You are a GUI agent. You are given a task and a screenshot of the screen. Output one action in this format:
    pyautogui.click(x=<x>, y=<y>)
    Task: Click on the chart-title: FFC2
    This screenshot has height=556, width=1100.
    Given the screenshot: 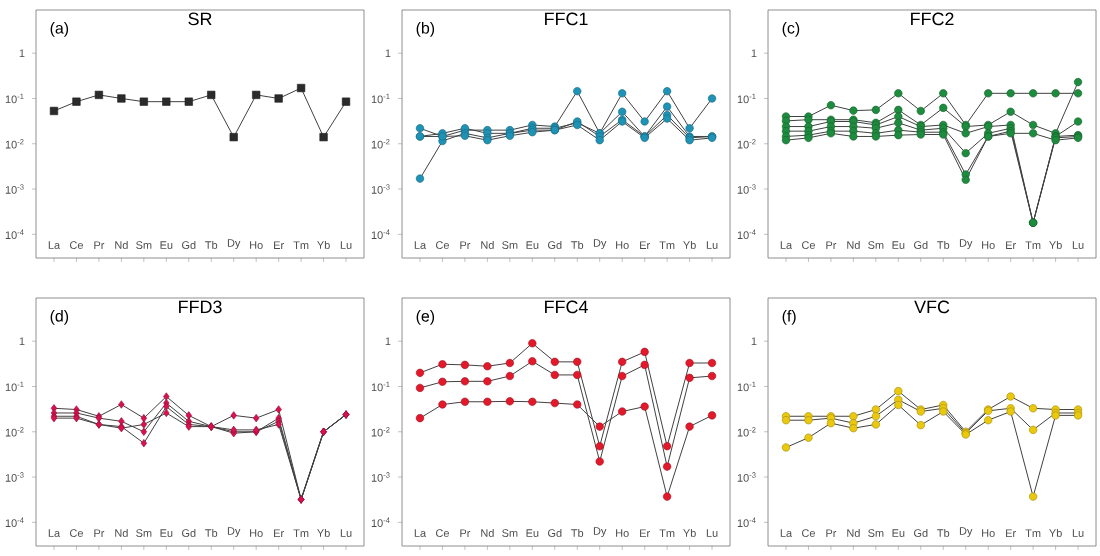 What is the action you would take?
    pyautogui.click(x=932, y=19)
    